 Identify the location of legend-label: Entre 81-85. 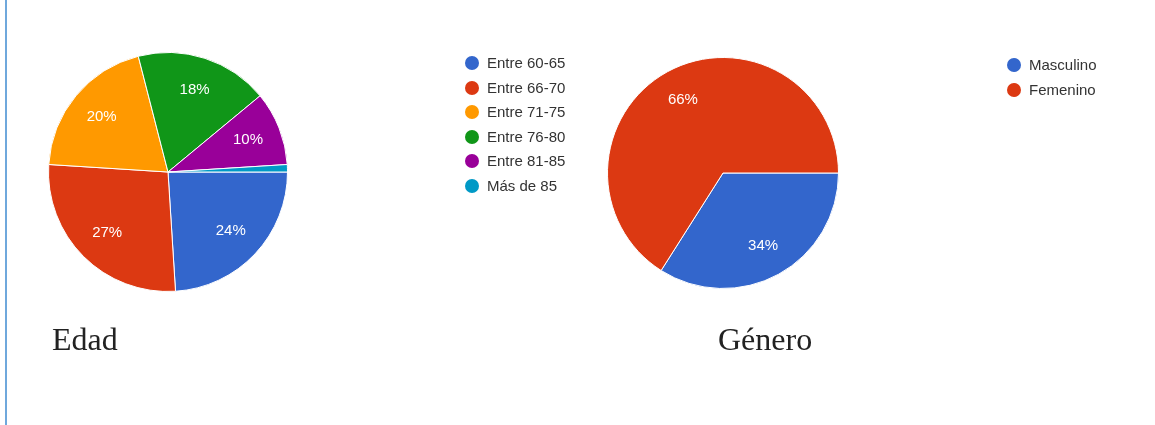
(526, 160).